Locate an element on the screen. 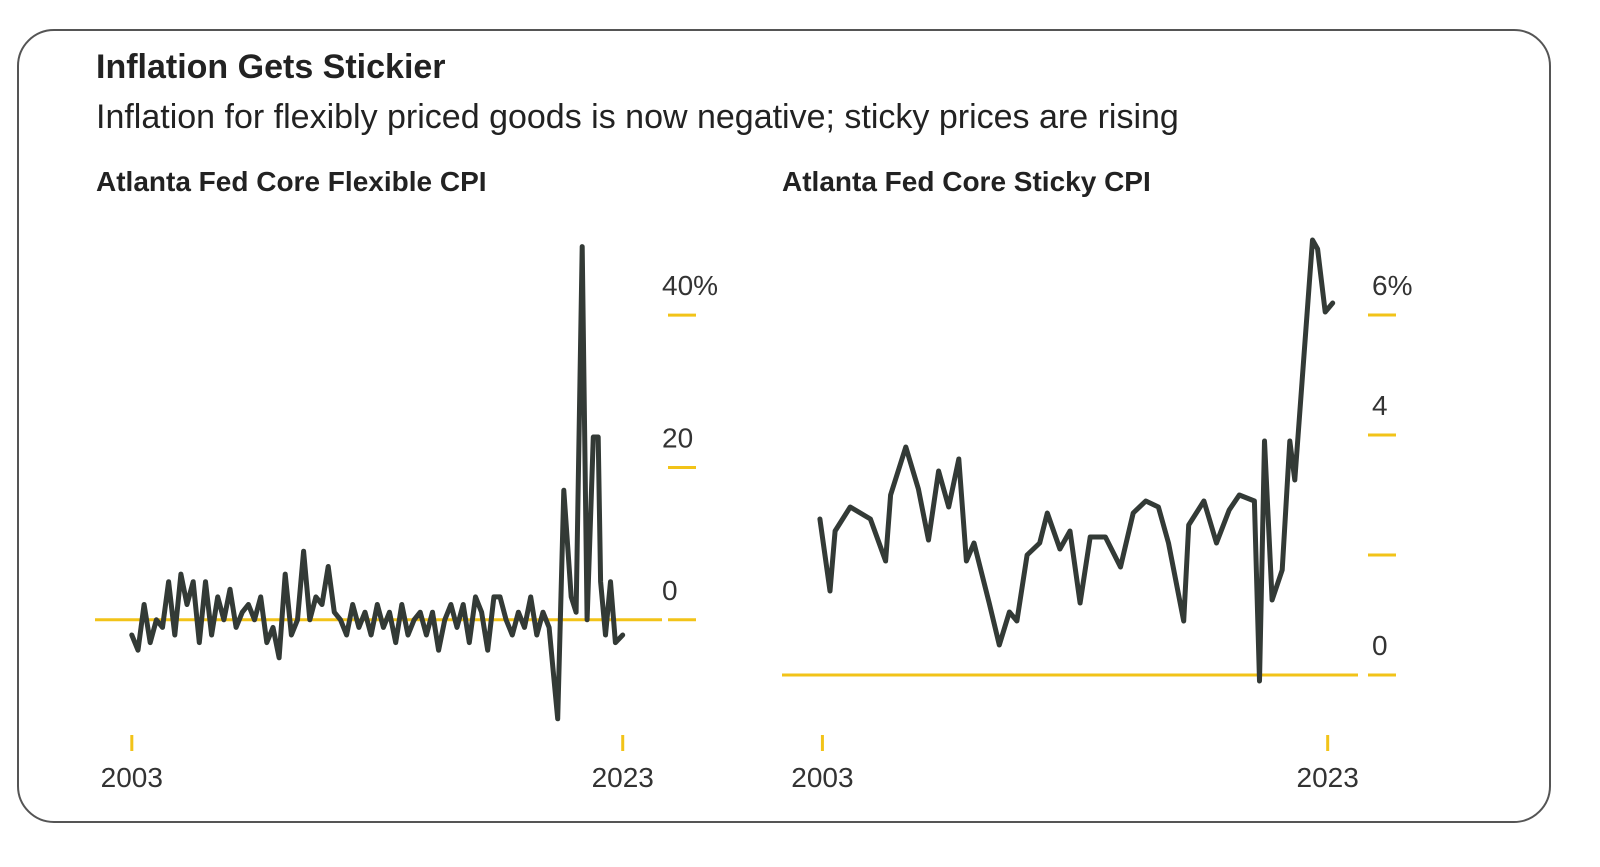 The image size is (1600, 867). y-tick-label: 6% is located at coordinates (1392, 285).